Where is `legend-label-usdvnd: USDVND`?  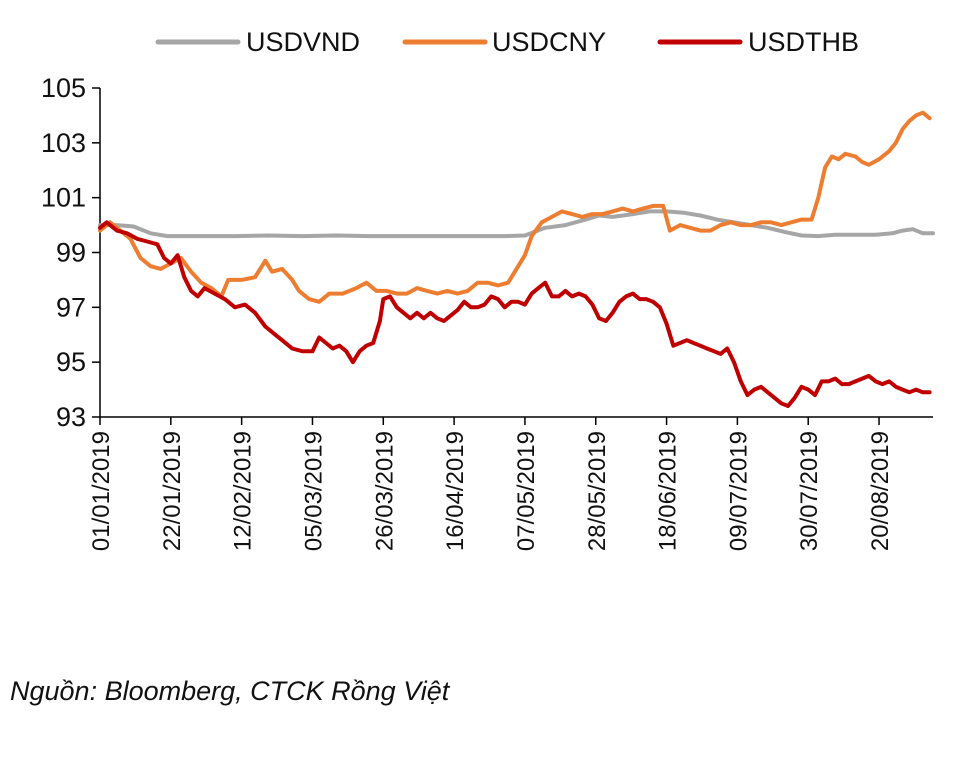
legend-label-usdvnd: USDVND is located at coordinates (303, 42).